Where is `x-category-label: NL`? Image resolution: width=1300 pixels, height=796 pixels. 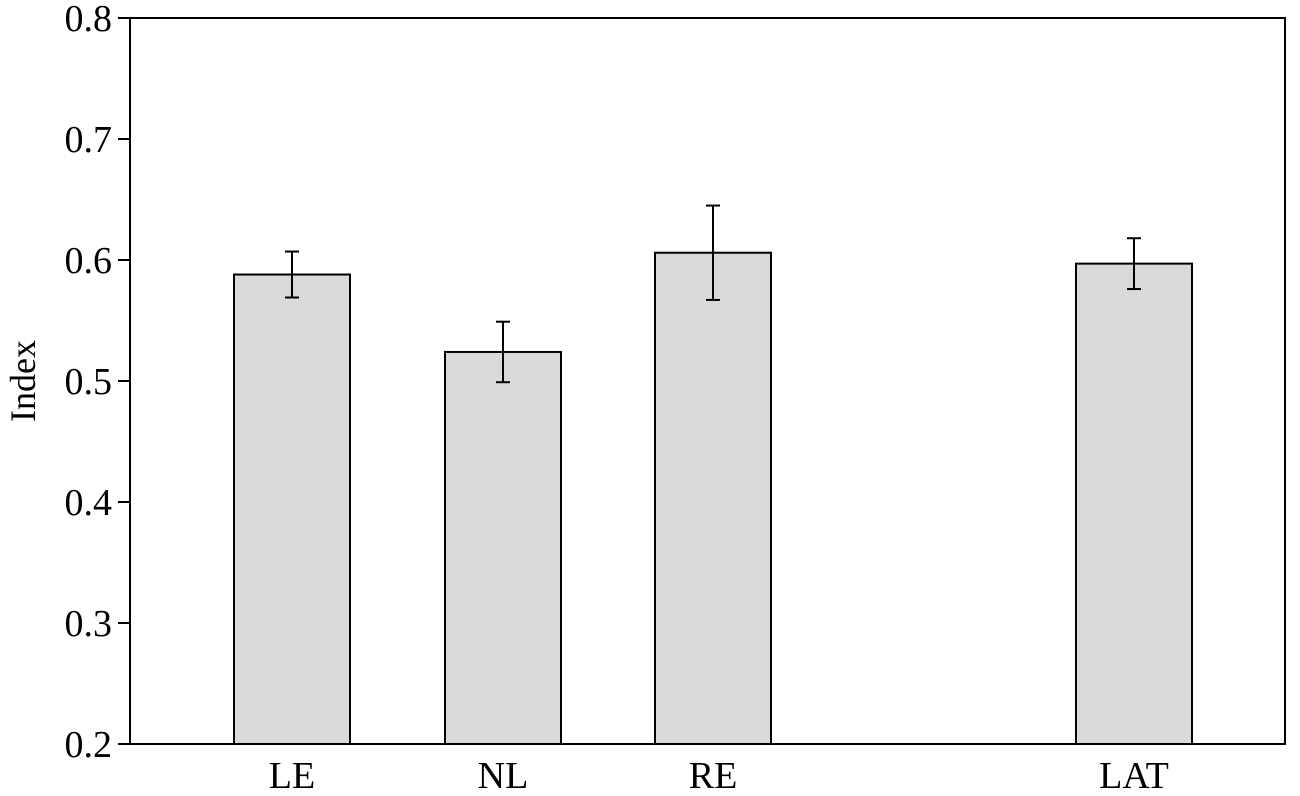
x-category-label: NL is located at coordinates (503, 775).